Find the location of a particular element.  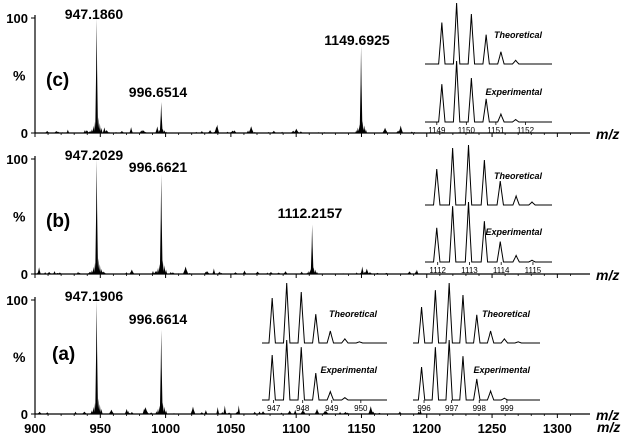

inset-tick-label: 998 is located at coordinates (480, 408).